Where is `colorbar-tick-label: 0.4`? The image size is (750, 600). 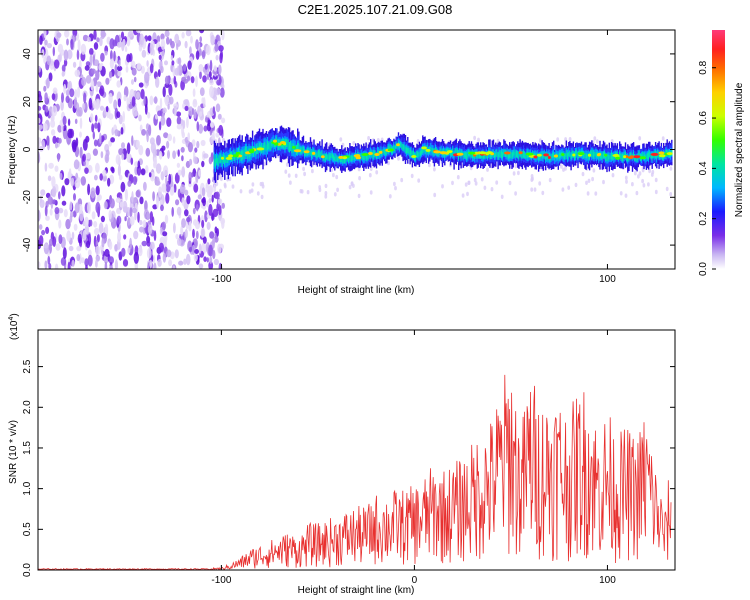
colorbar-tick-label: 0.4 is located at coordinates (703, 168).